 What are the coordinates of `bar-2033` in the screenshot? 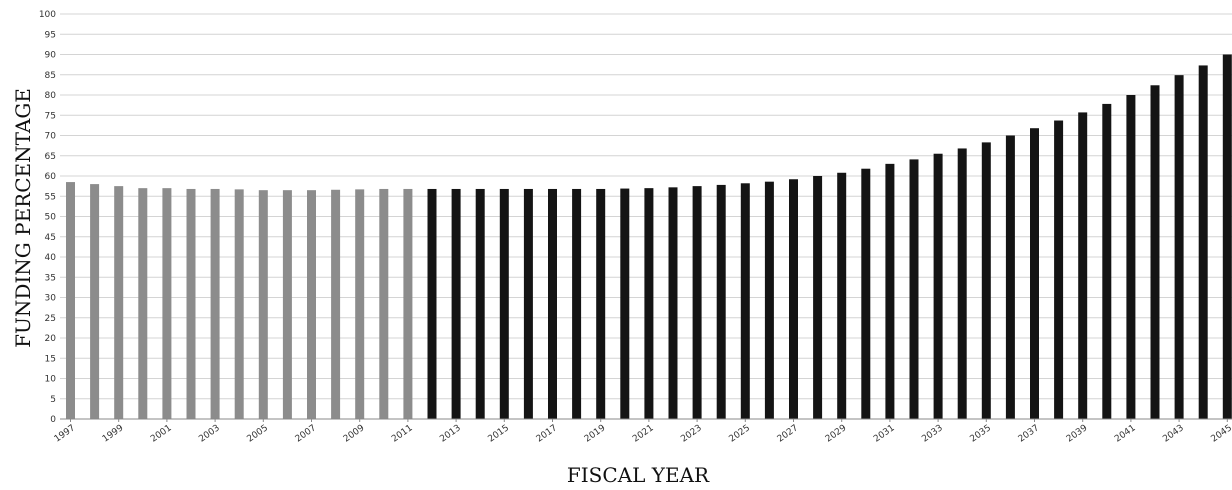 It's located at (938, 286).